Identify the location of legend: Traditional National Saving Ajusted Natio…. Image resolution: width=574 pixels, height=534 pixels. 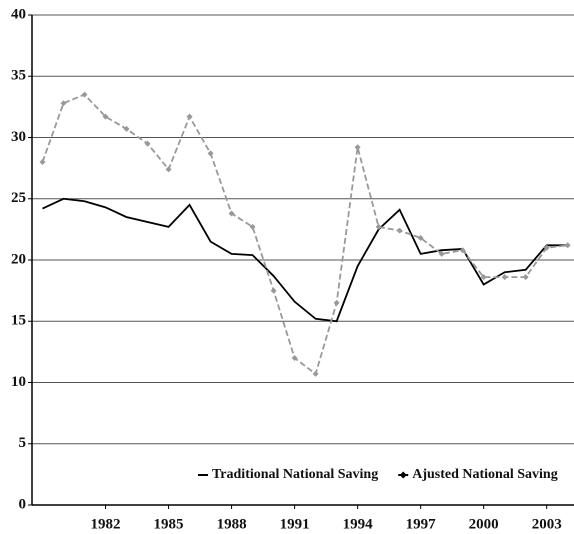
(378, 474).